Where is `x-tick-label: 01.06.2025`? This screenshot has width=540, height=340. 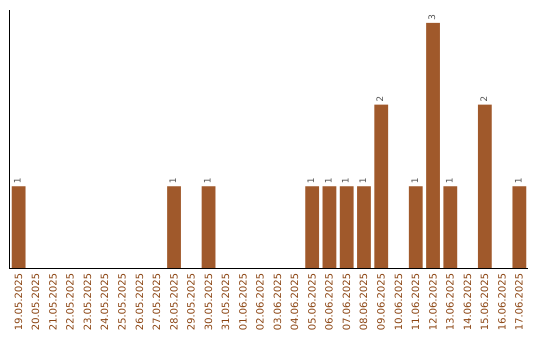
x-tick-label: 01.06.2025 is located at coordinates (244, 301).